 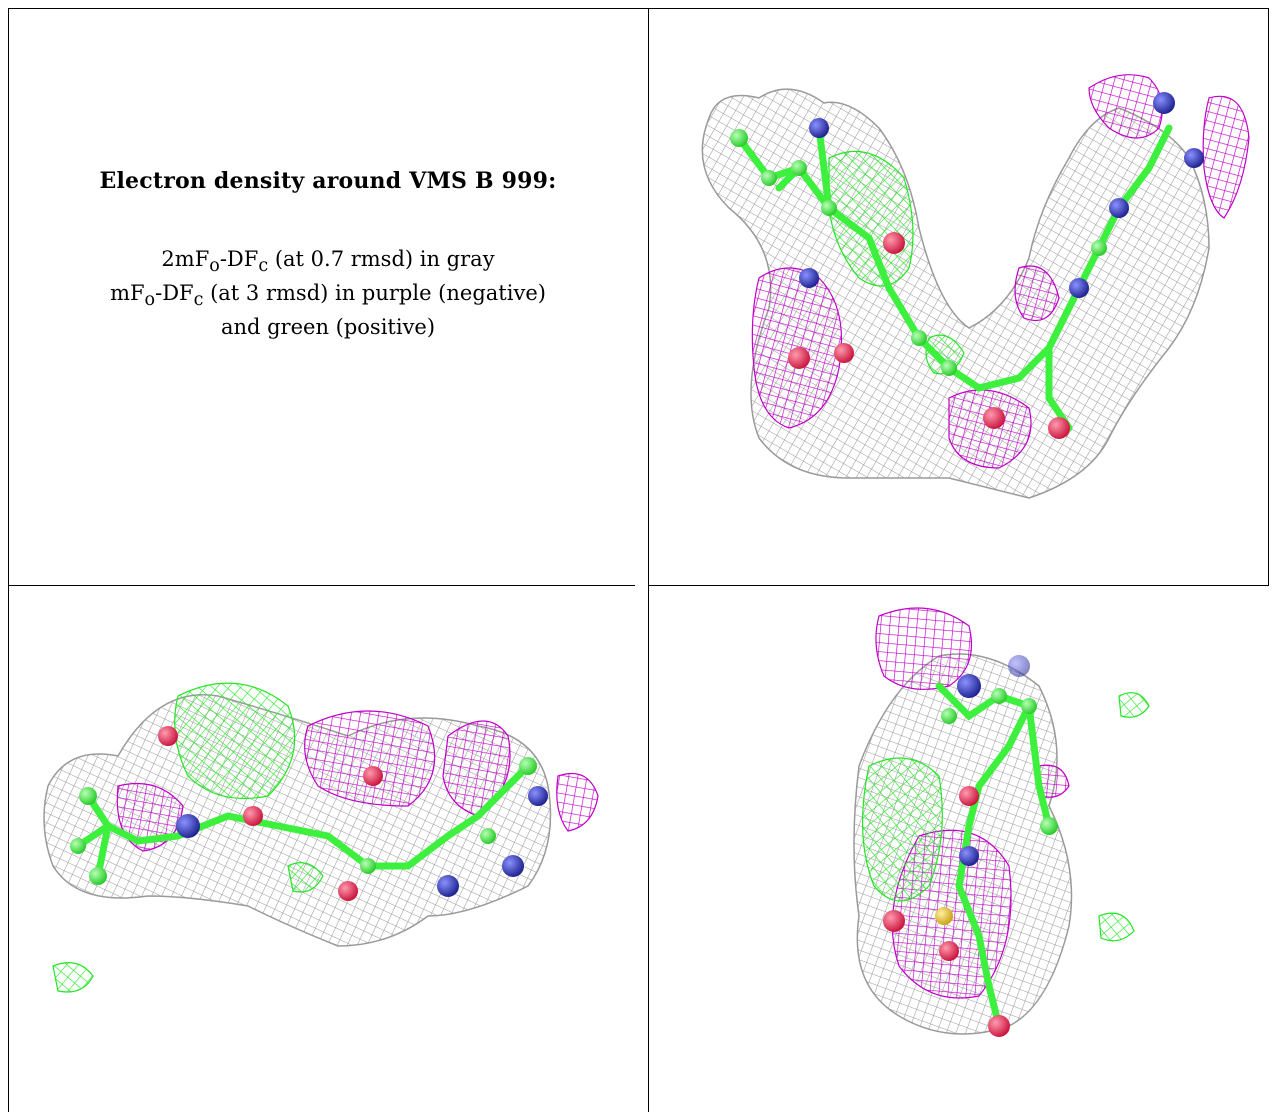 What do you see at coordinates (328, 327) in the screenshot?
I see `caption-line-green: and green (positive)` at bounding box center [328, 327].